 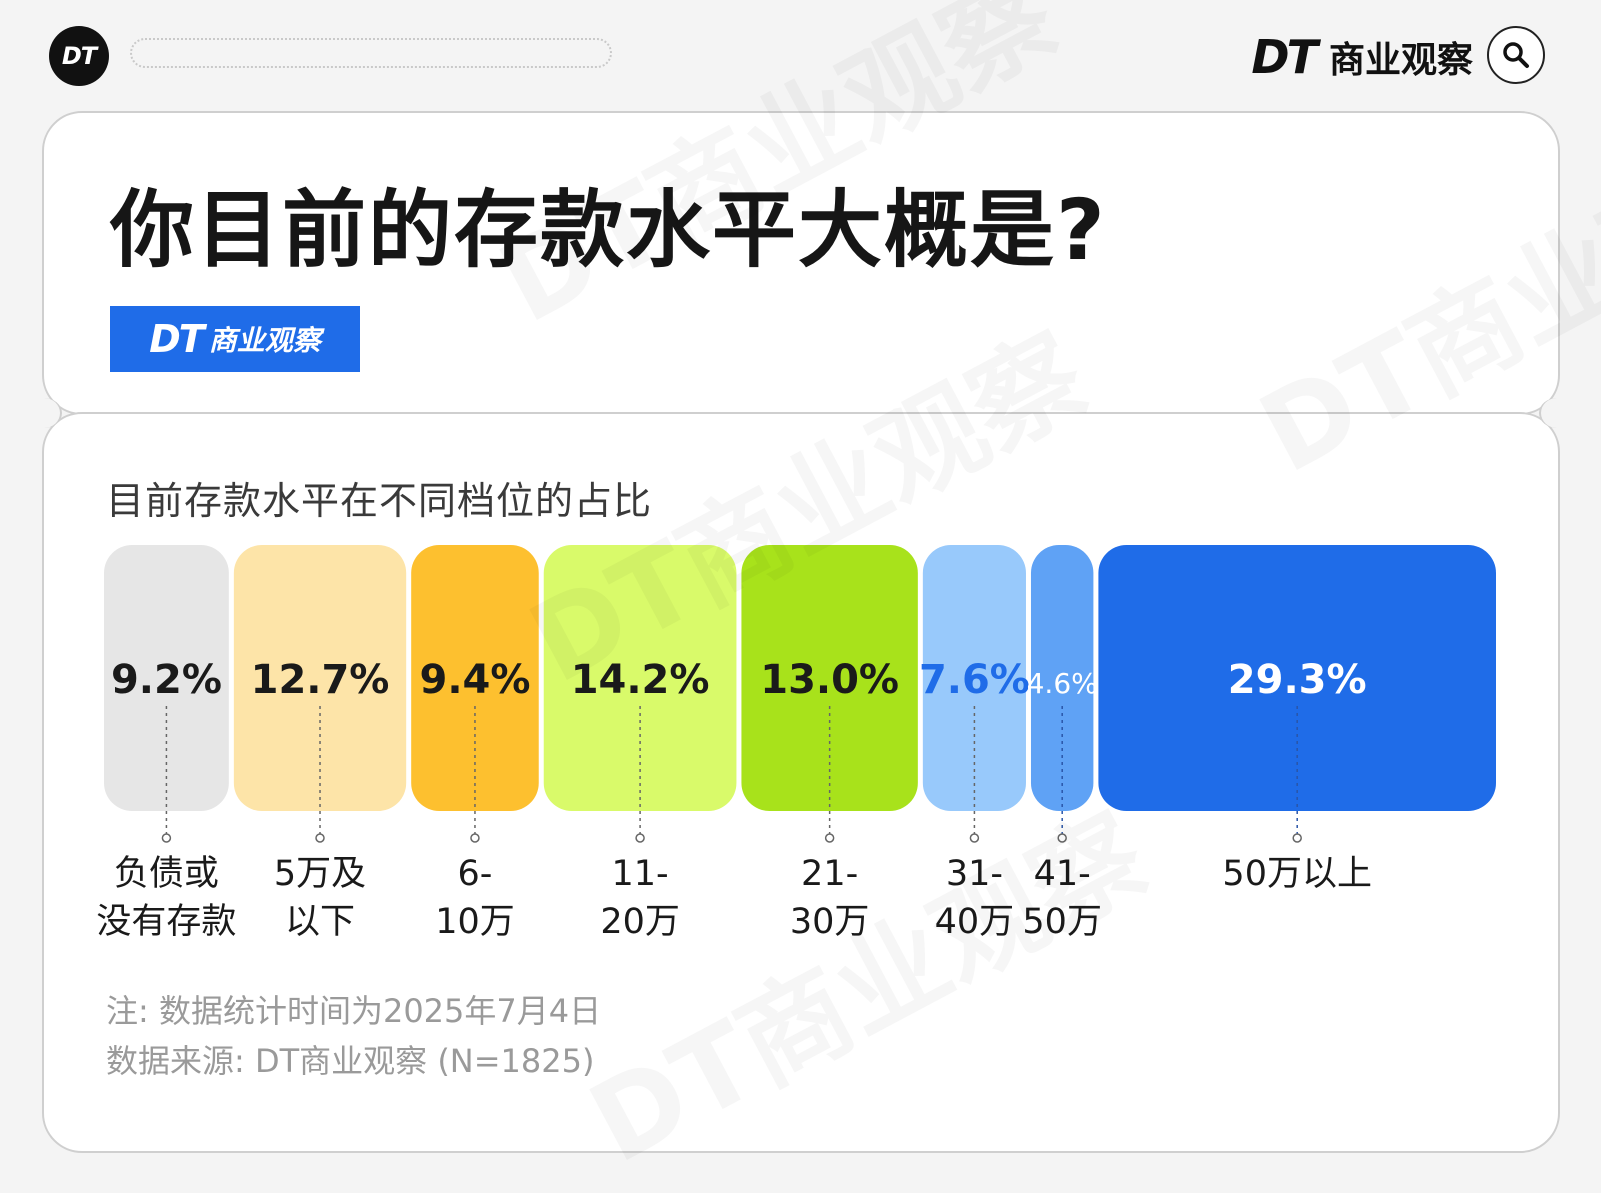 What do you see at coordinates (354, 1011) in the screenshot?
I see `footnote-date: 注: 数据统计时间为2025年7月4日` at bounding box center [354, 1011].